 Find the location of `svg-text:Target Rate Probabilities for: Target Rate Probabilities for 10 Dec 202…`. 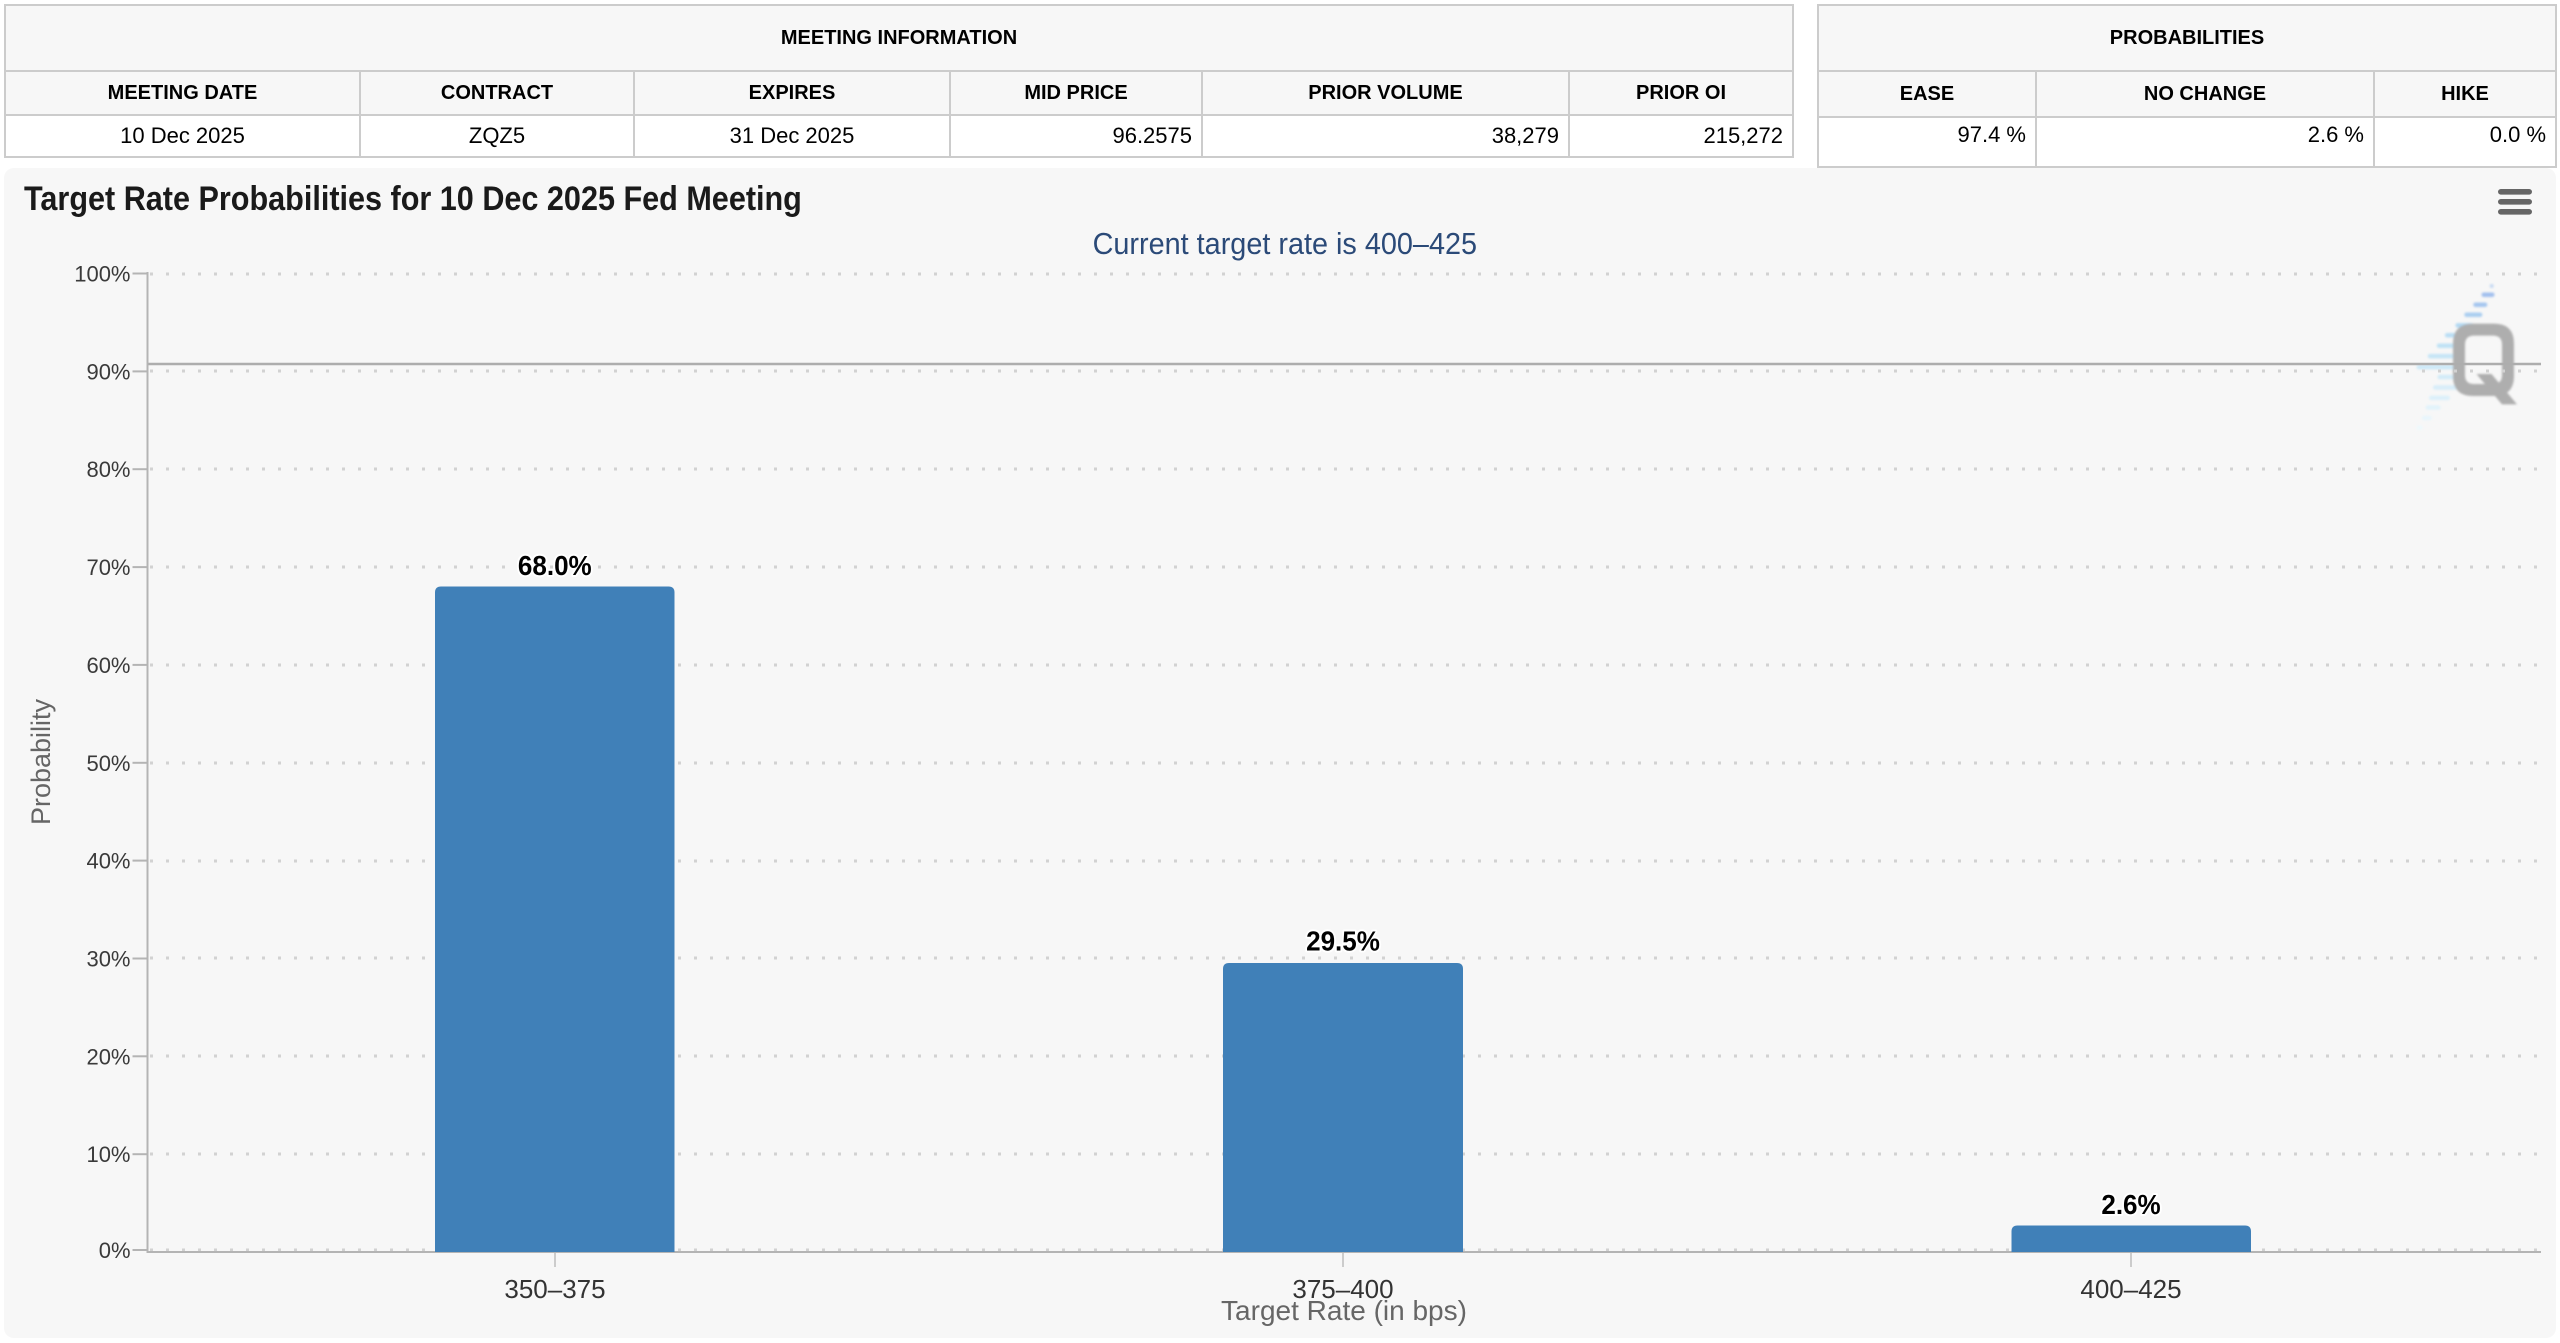

svg-text:Target Rate Probabilities for: Target Rate Probabilities for 10 Dec 202… is located at coordinates (413, 199).